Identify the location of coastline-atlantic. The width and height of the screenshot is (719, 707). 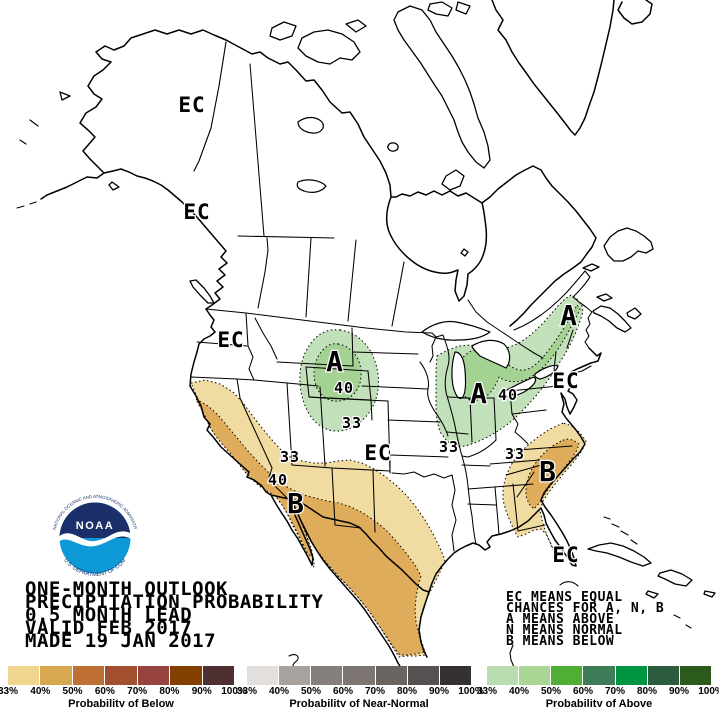
(510, 502).